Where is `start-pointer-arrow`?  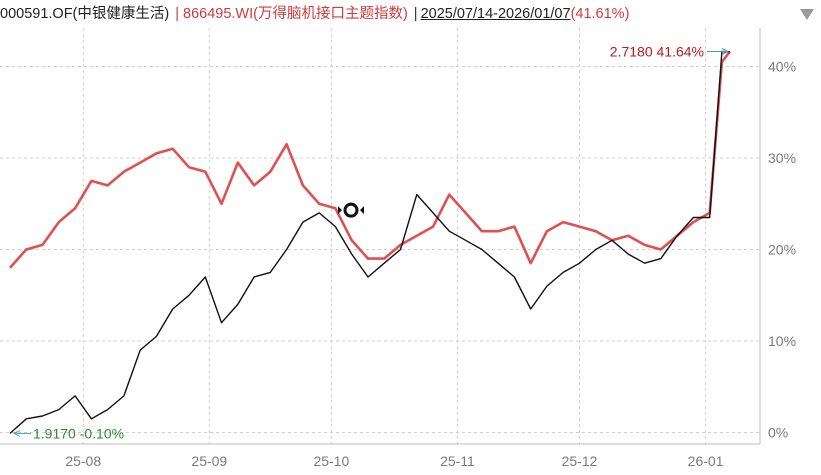 start-pointer-arrow is located at coordinates (16, 433).